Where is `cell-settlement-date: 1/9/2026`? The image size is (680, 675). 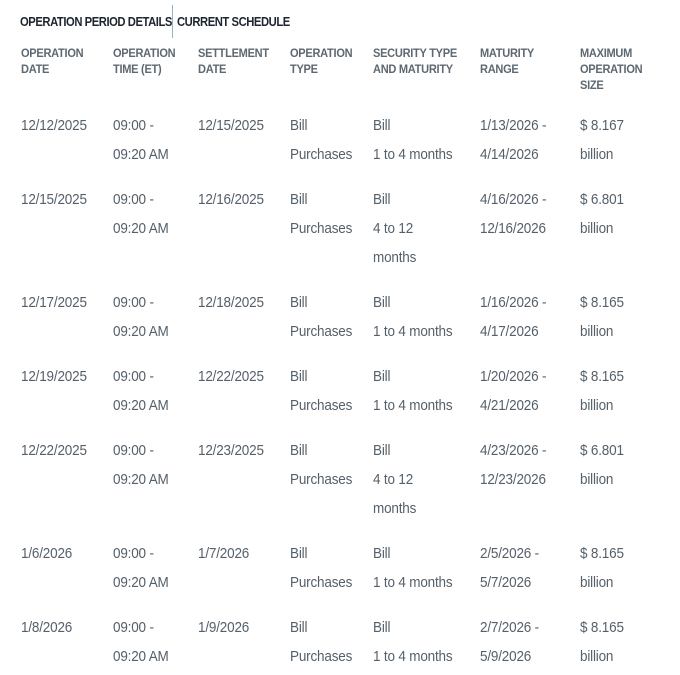
cell-settlement-date: 1/9/2026 is located at coordinates (223, 627).